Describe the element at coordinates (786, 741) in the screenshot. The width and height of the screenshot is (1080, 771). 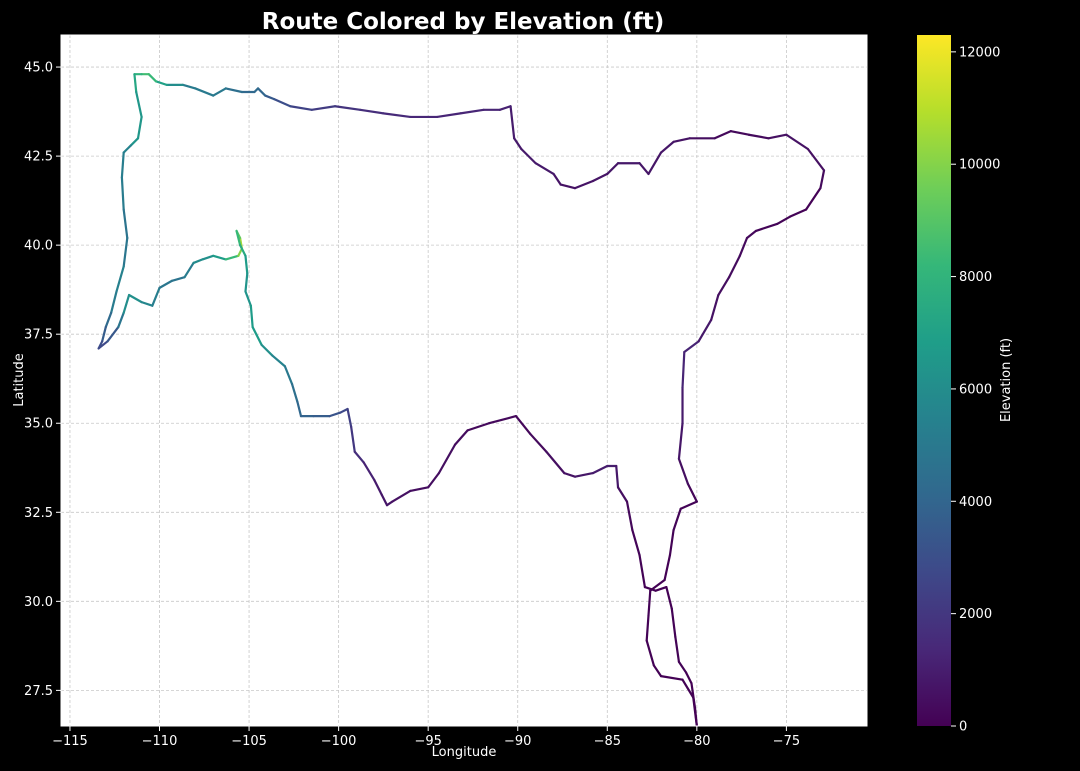
I see `x-tick-label: −75` at that location.